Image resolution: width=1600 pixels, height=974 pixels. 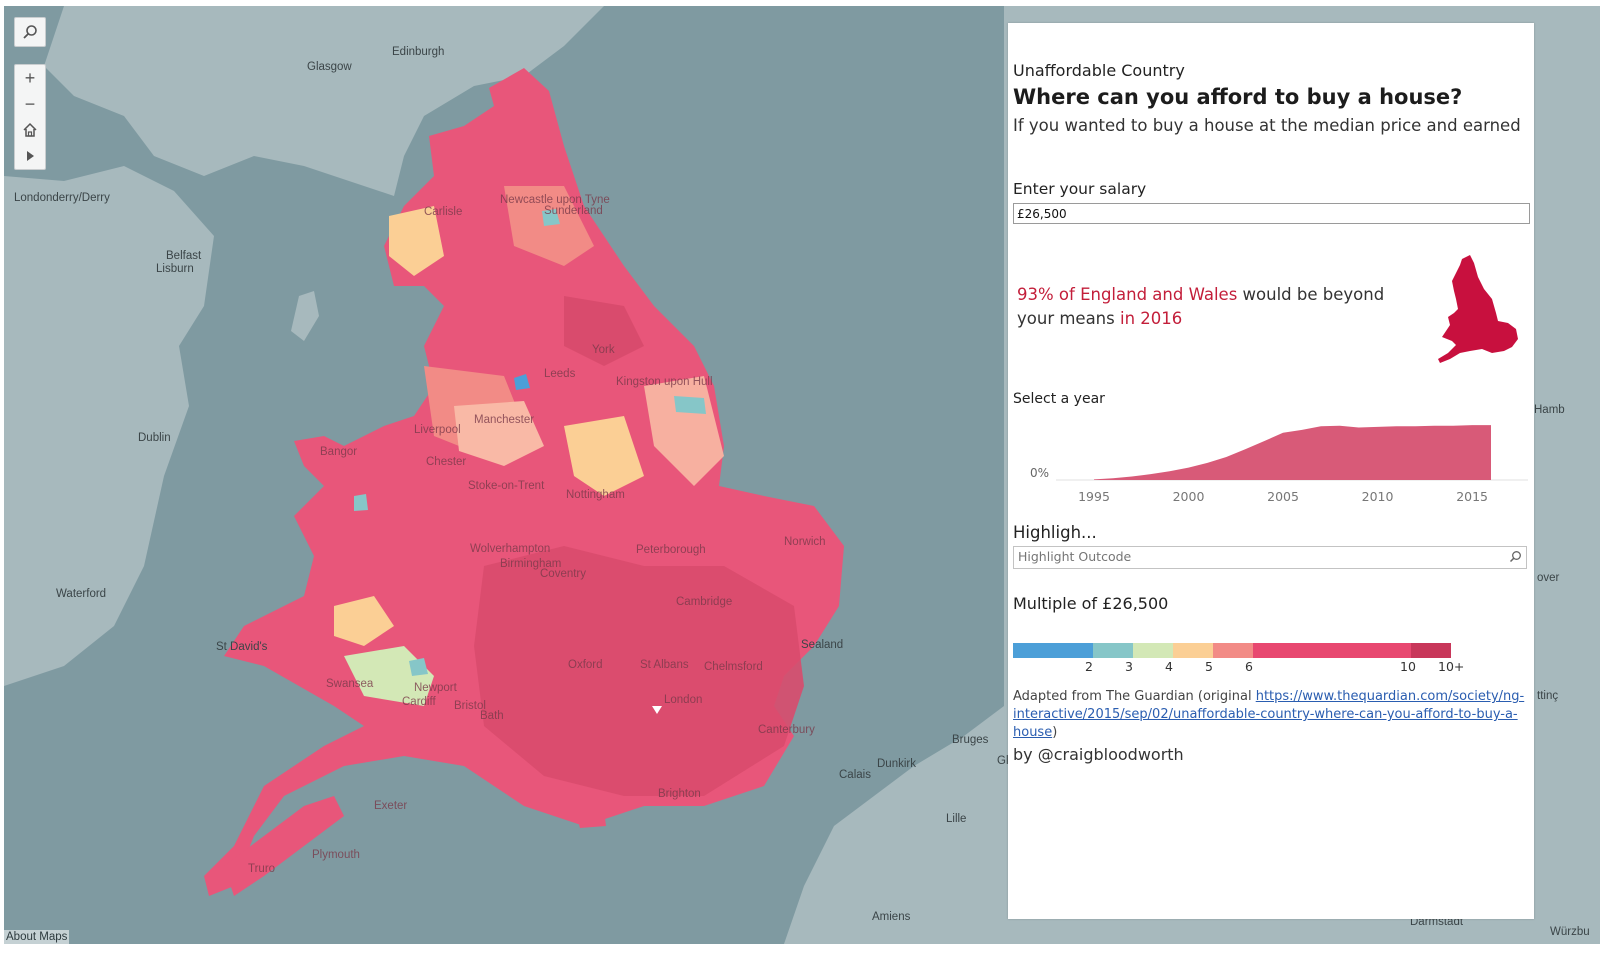 I want to click on legend-tick: 6, so click(x=1249, y=666).